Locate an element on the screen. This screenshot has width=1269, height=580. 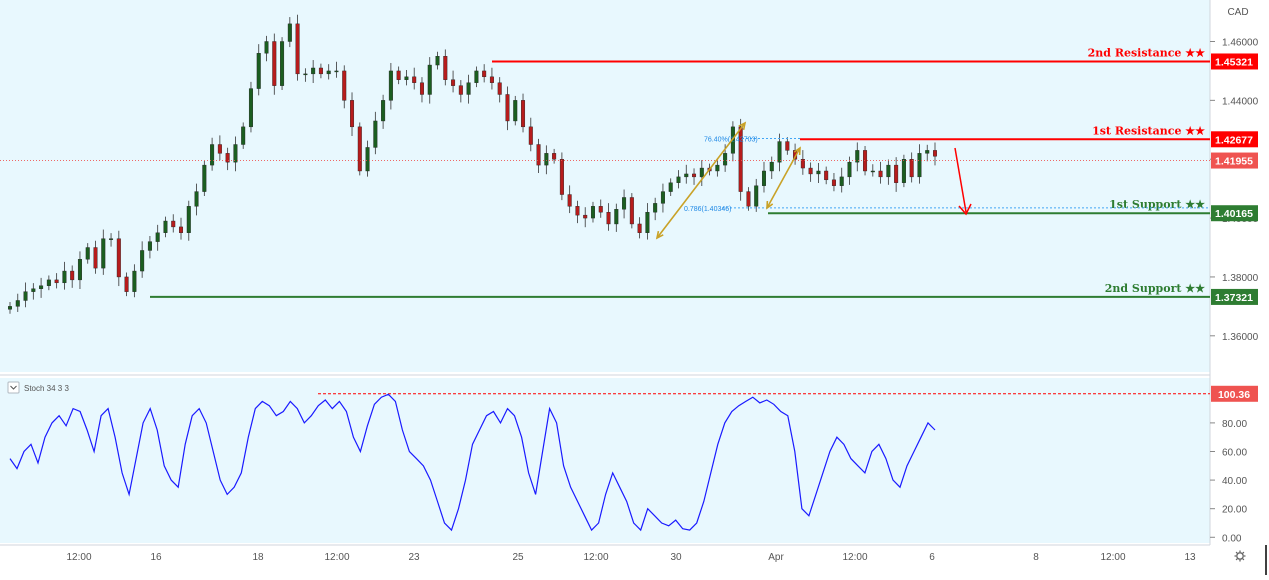
stoch-collapse-button is located at coordinates (13, 387).